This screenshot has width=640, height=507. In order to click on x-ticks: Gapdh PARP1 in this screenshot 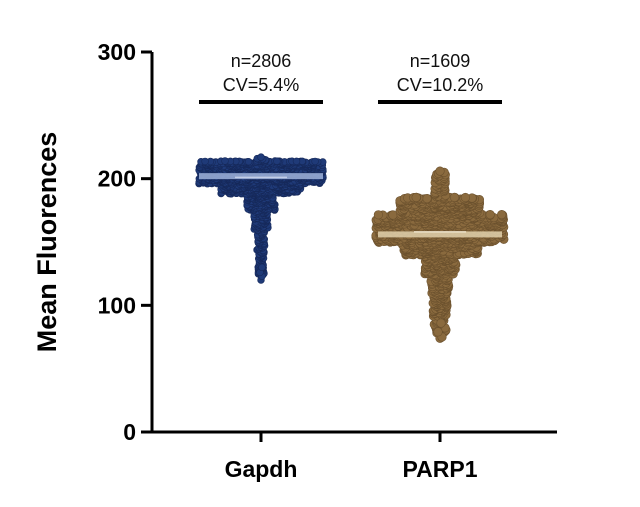, I will do `click(351, 457)`.